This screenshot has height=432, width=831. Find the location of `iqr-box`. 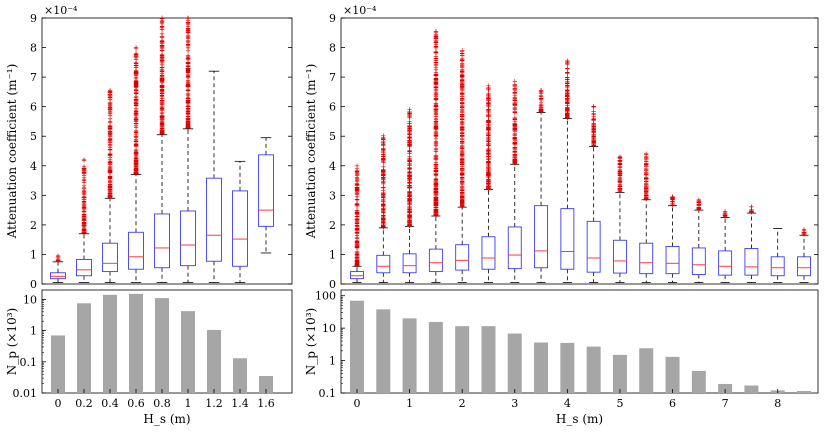

iqr-box is located at coordinates (567, 239).